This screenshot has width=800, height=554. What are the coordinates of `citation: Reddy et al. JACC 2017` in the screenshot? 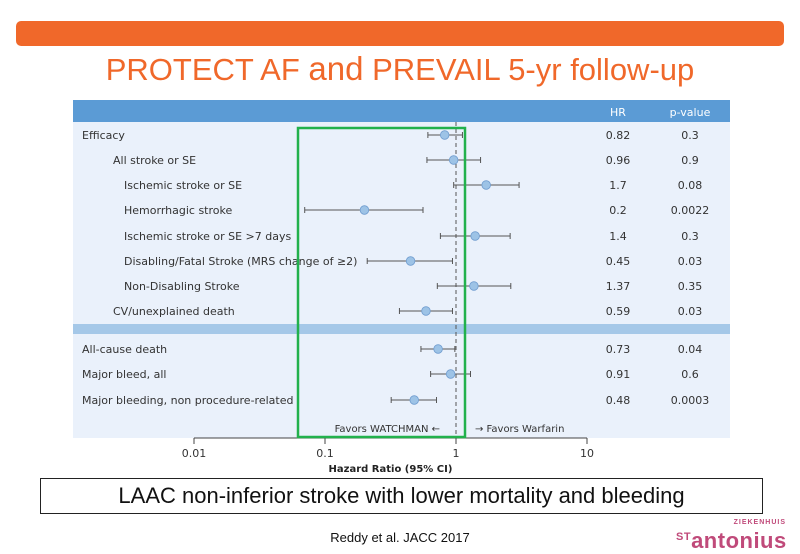 It's located at (400, 537).